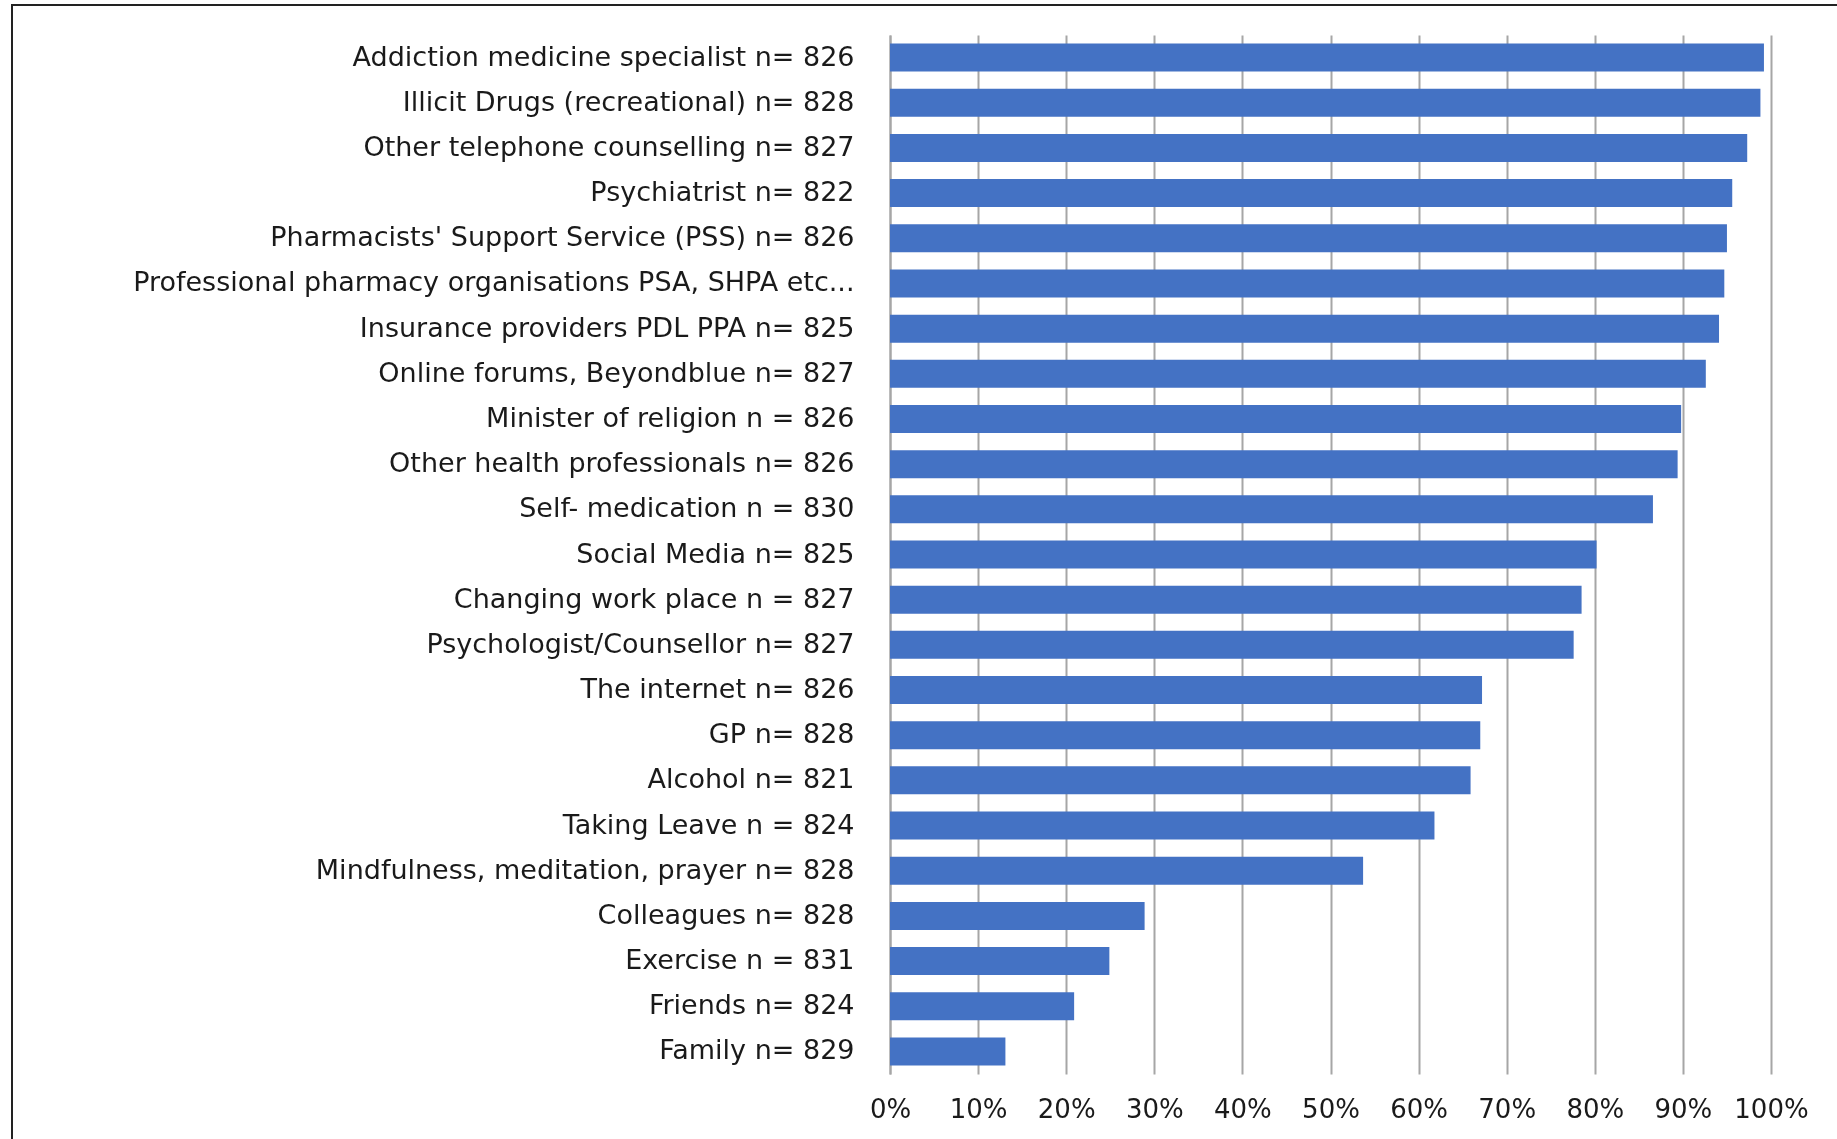  I want to click on x-tick-label: 60%, so click(1419, 1108).